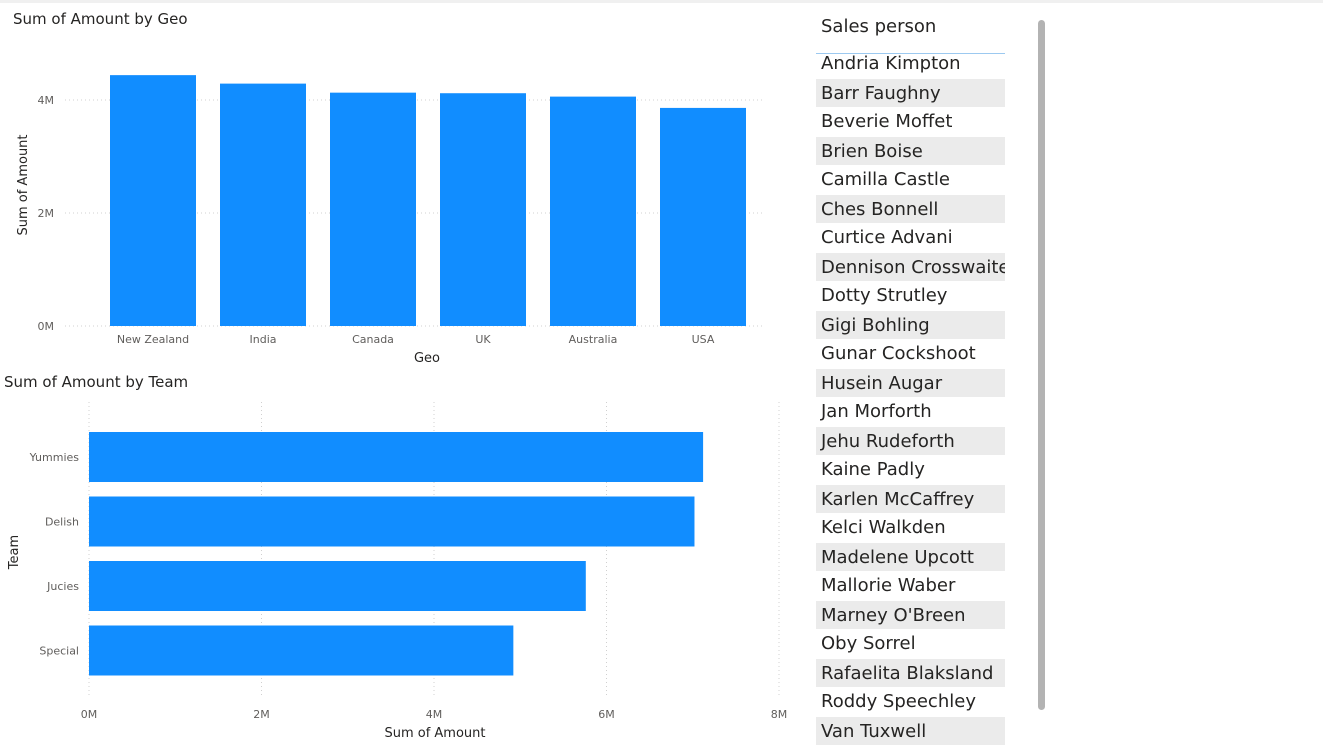 The image size is (1323, 745). I want to click on team-x-tick-label: 8M, so click(779, 714).